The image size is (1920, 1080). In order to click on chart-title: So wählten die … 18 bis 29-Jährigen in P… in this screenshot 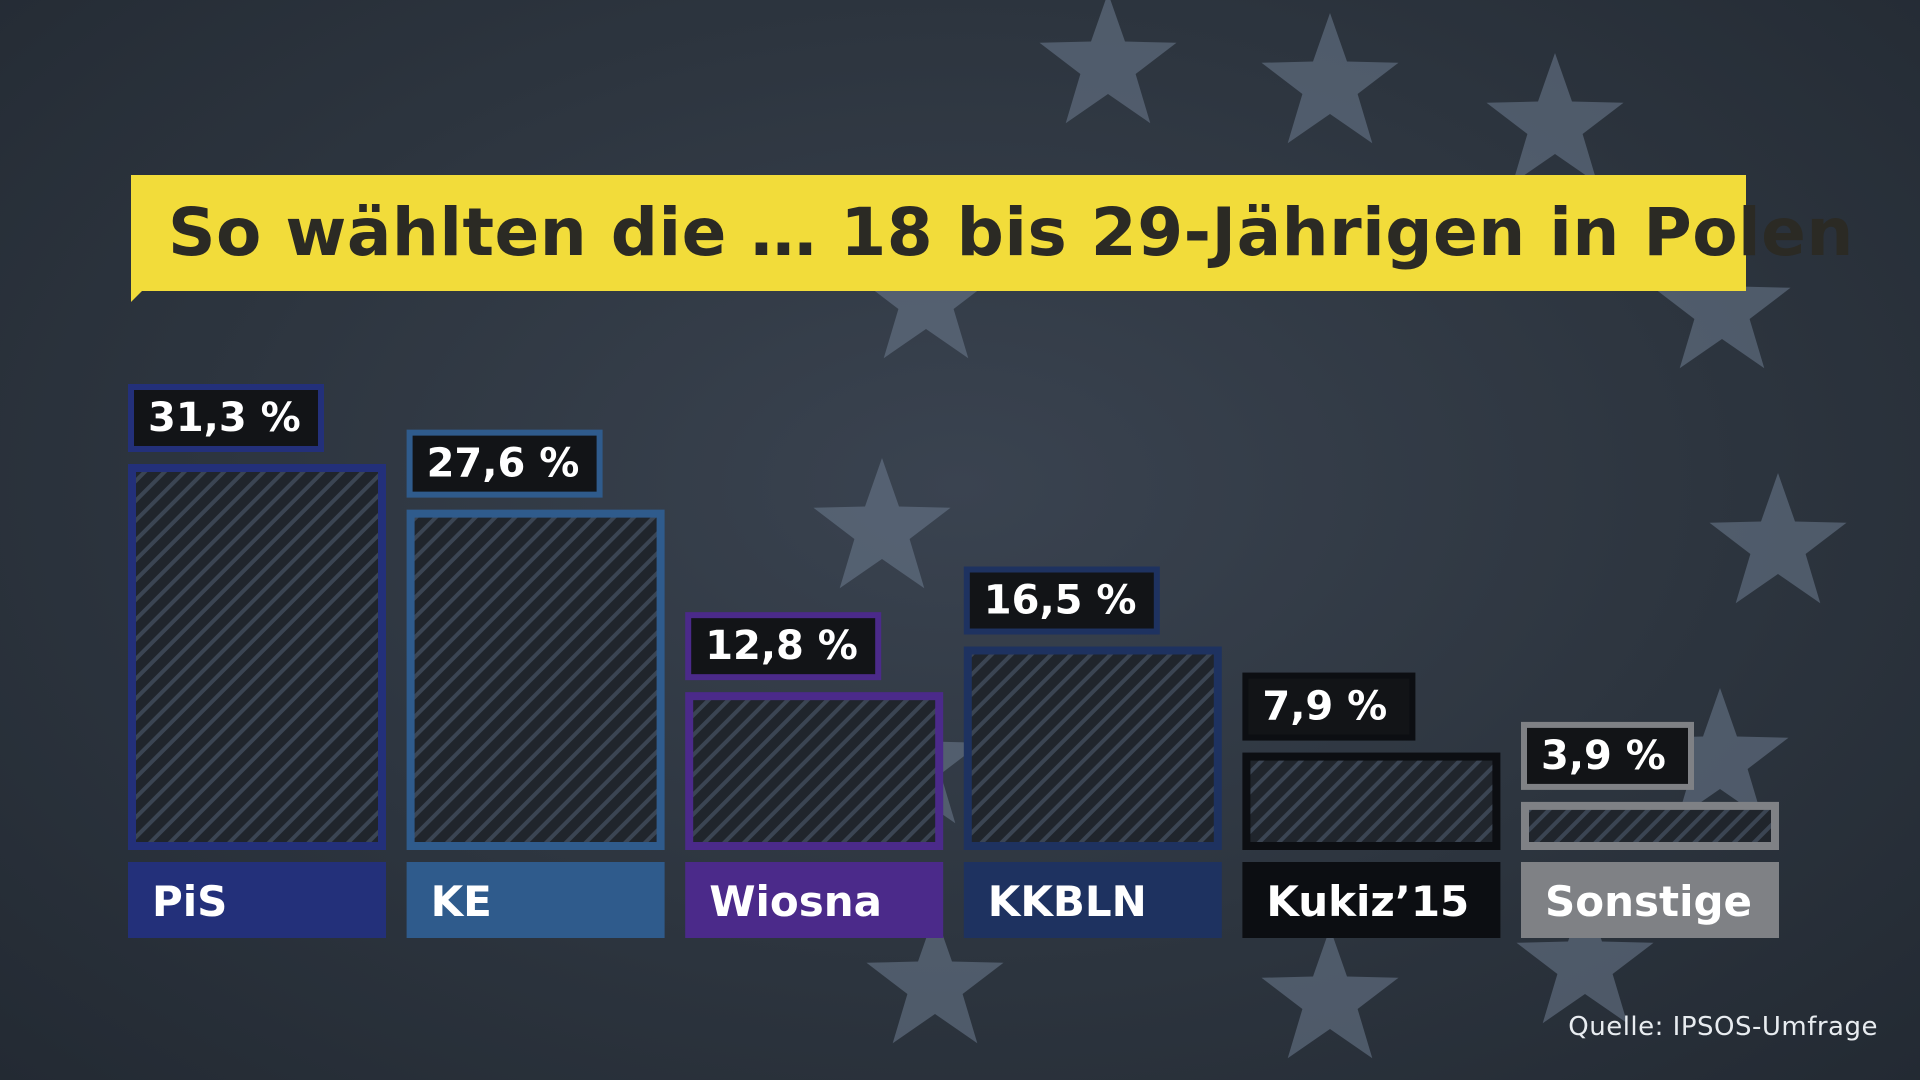, I will do `click(1011, 232)`.